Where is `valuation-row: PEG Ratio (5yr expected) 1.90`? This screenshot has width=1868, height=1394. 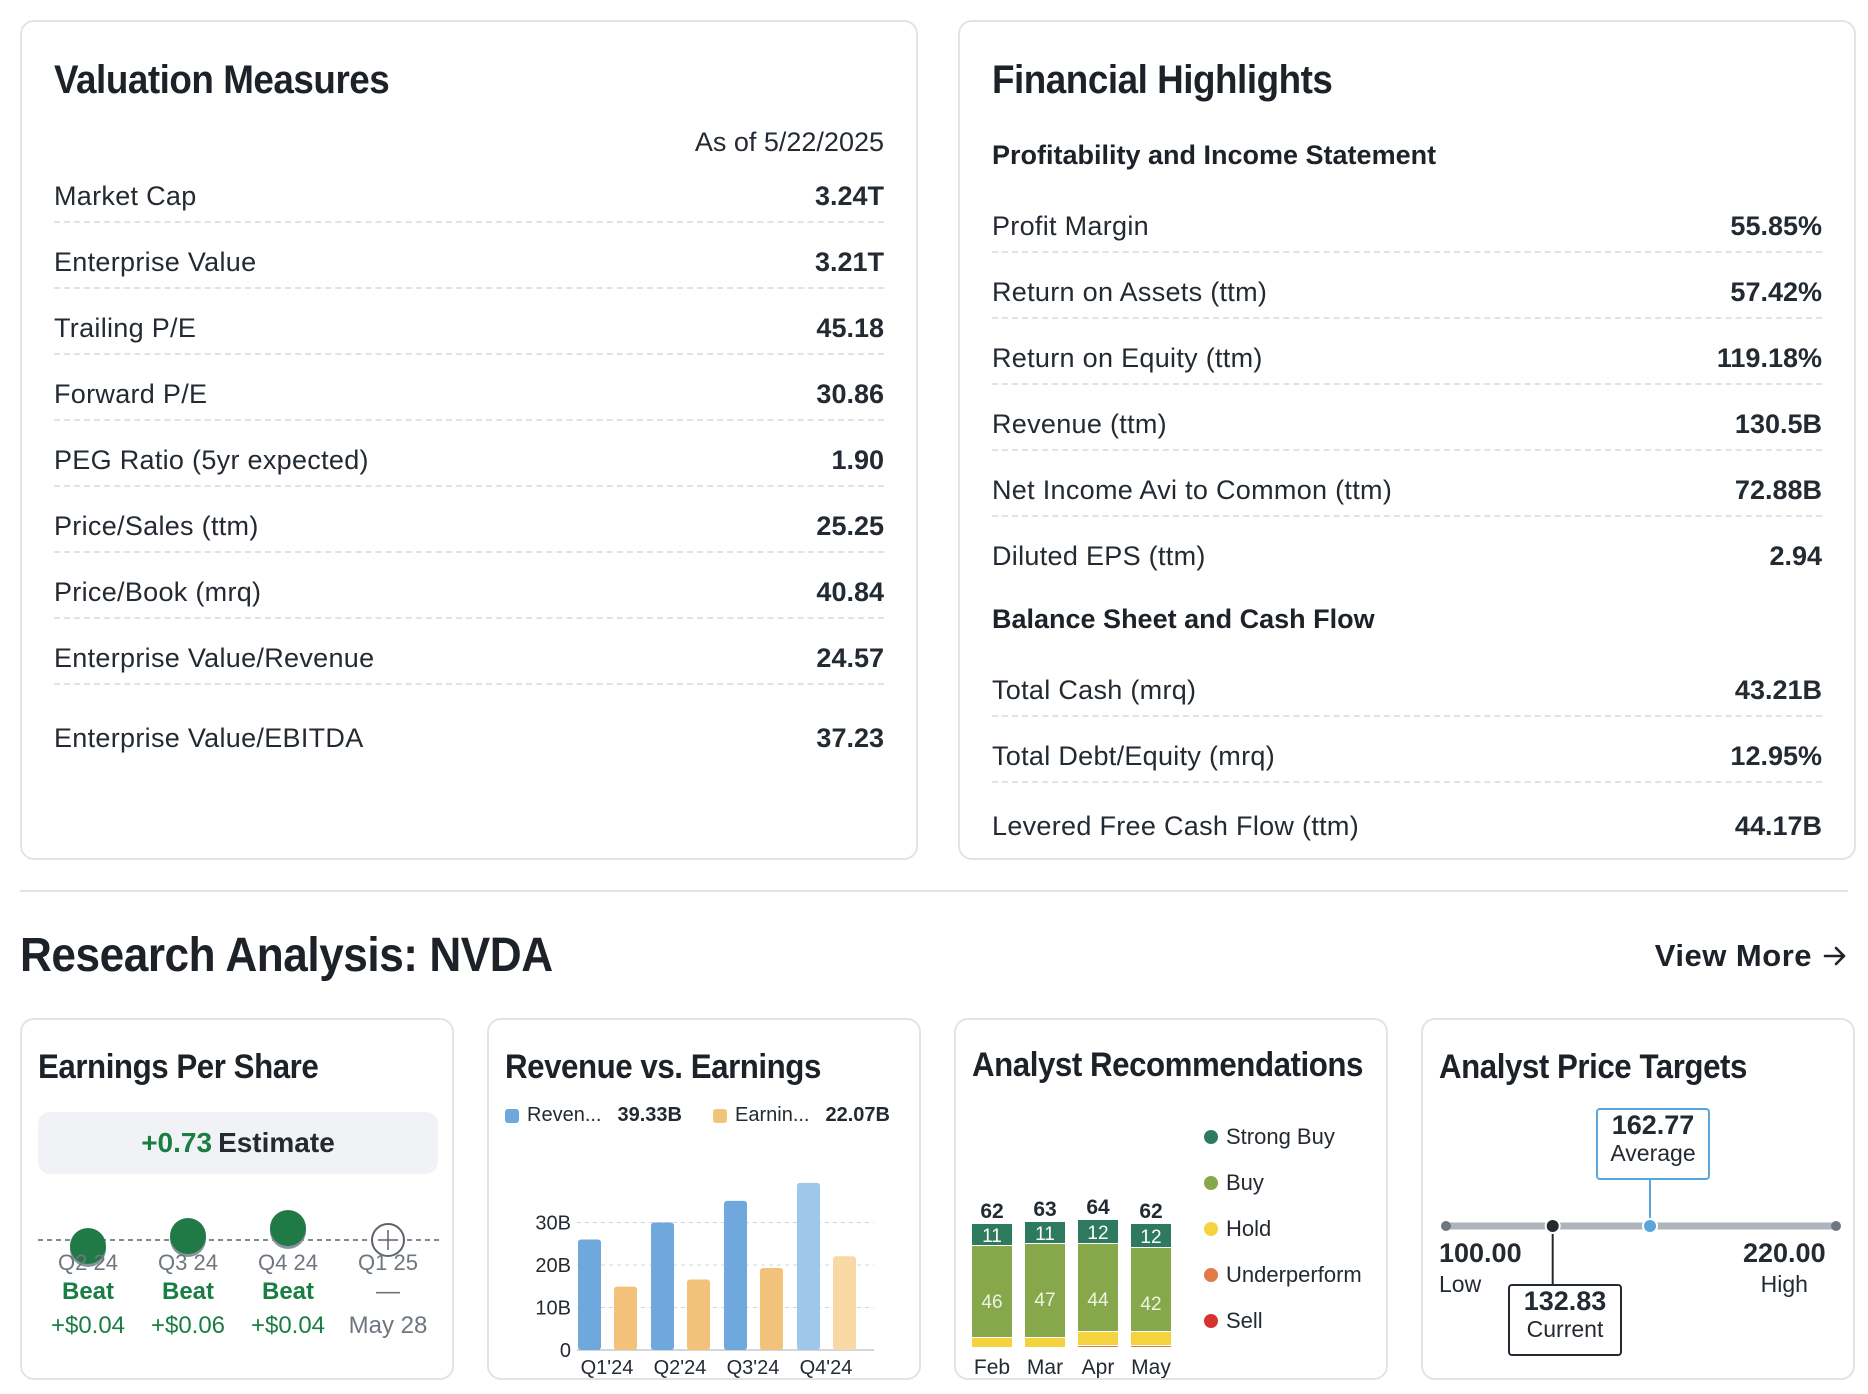 valuation-row: PEG Ratio (5yr expected) 1.90 is located at coordinates (469, 454).